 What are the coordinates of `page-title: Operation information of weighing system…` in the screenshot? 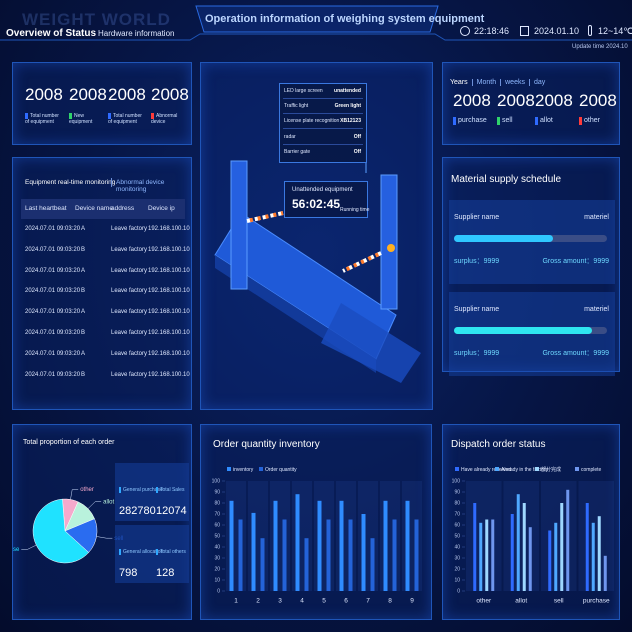 It's located at (345, 19).